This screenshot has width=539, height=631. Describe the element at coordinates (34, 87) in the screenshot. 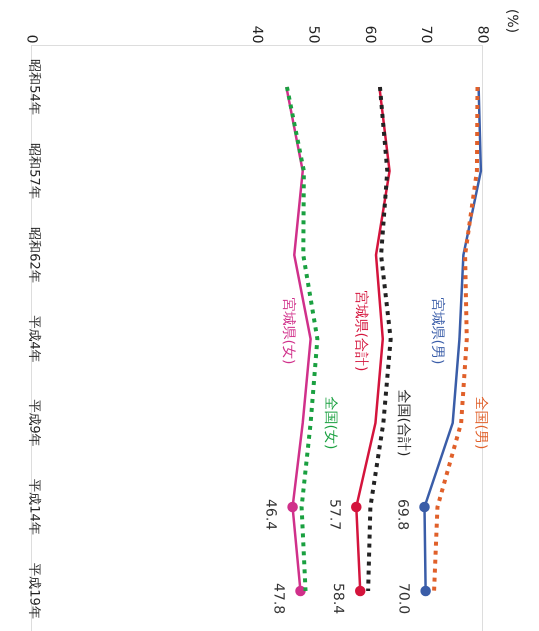

I see `y-tick-label: 昭和54年` at that location.